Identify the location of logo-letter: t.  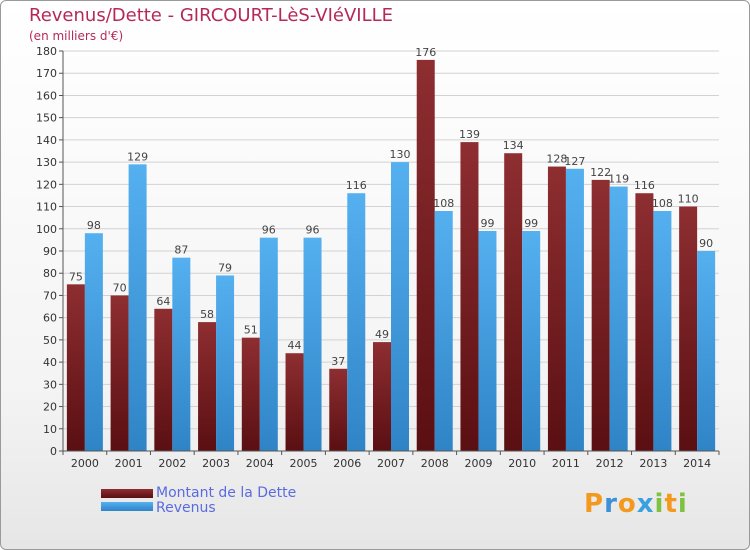
(671, 504).